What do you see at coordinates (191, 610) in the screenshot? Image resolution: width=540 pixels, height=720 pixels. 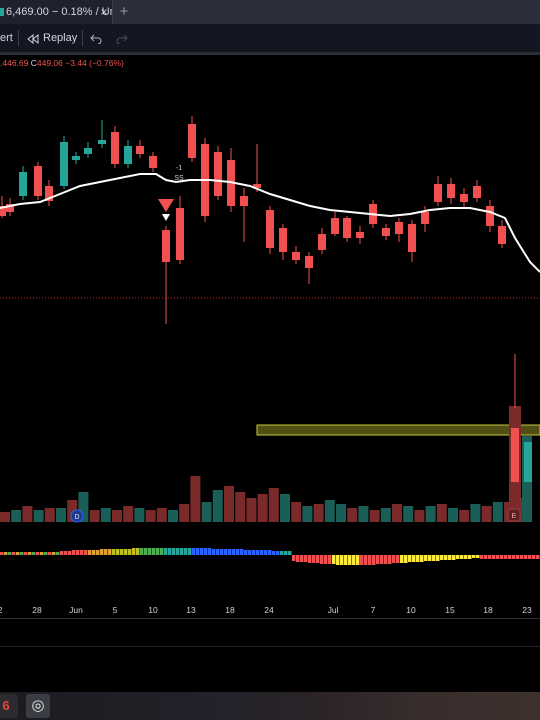 I see `time-axis-tick-label: 13` at bounding box center [191, 610].